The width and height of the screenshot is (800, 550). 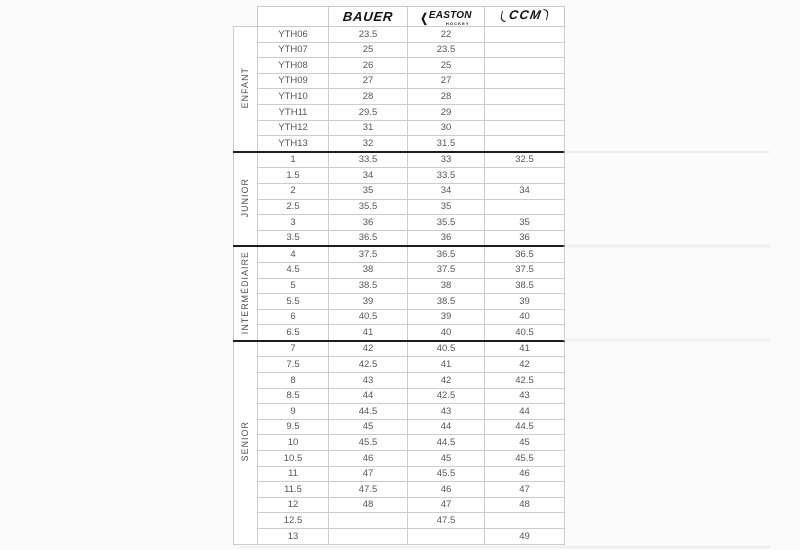 I want to click on category-cell: ENFANT, so click(x=245, y=89).